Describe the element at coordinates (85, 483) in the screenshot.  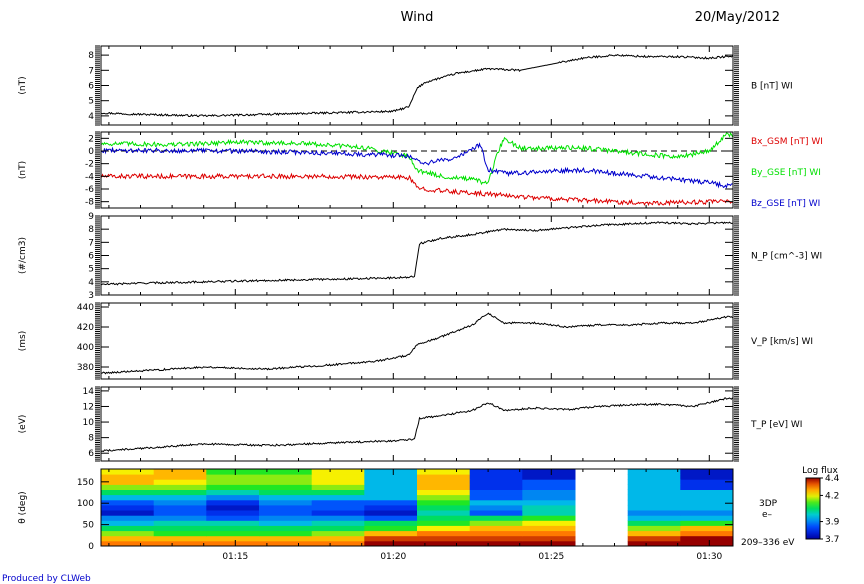
I see `y-tick-label: 150` at that location.